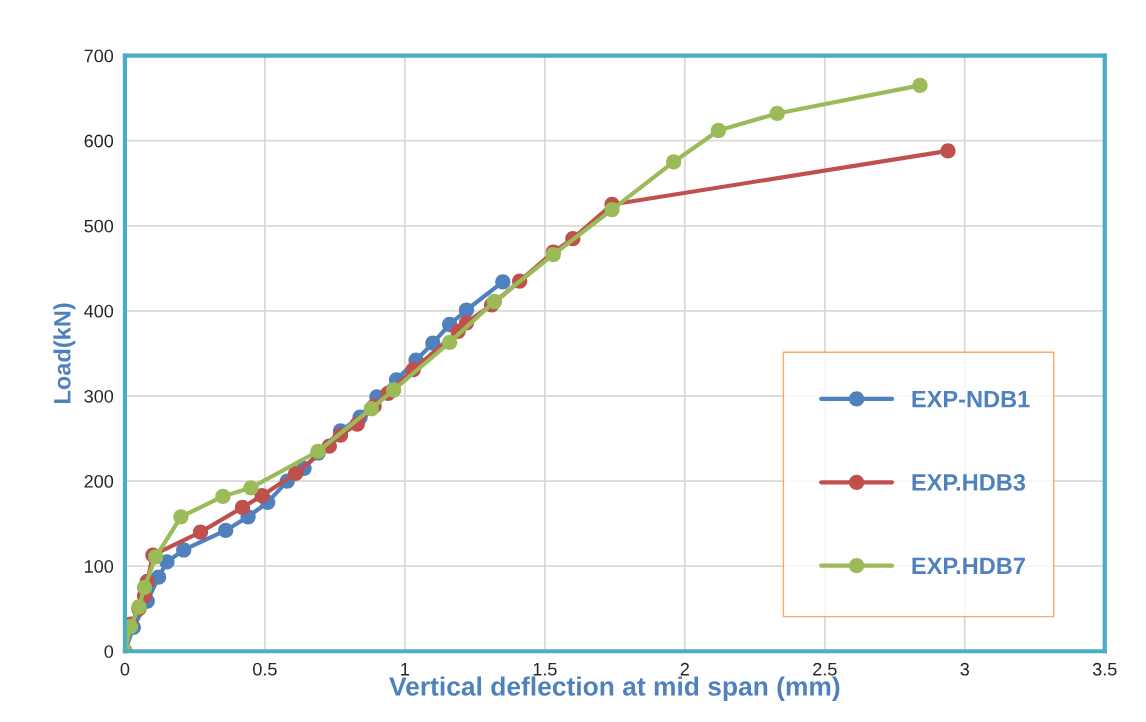  What do you see at coordinates (99, 566) in the screenshot?
I see `y-tick-label: 100` at bounding box center [99, 566].